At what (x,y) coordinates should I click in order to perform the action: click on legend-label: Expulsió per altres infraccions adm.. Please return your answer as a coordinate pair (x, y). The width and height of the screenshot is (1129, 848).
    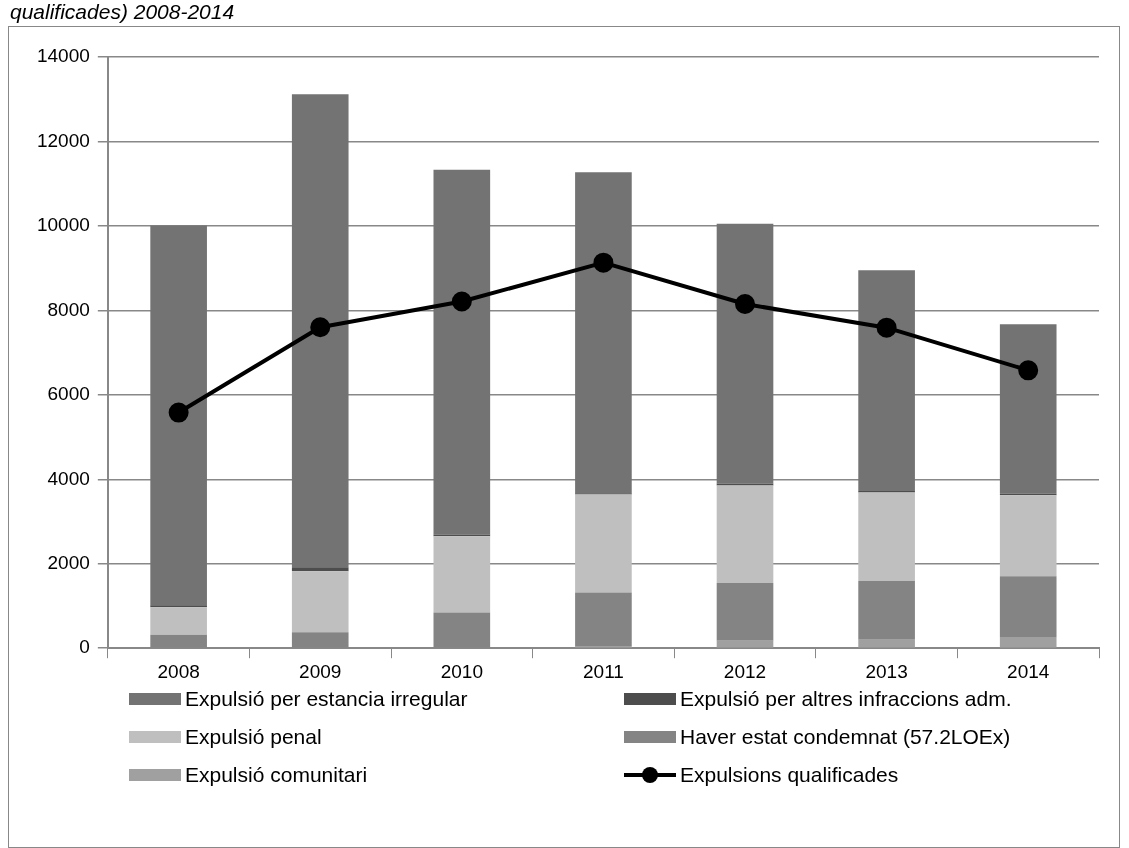
    Looking at the image, I should click on (846, 699).